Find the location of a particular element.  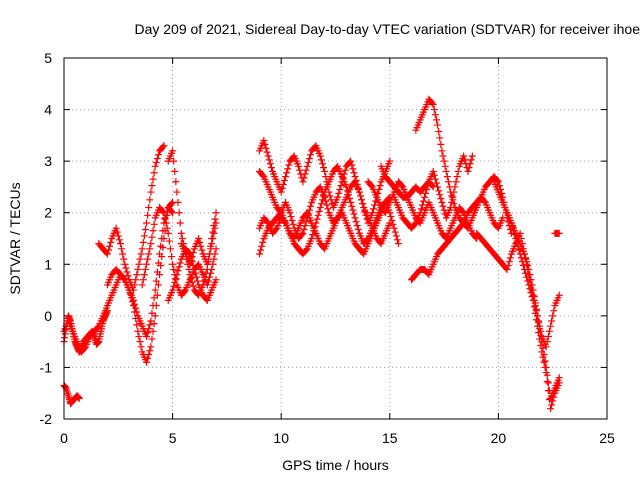

x-tick-label: 20 is located at coordinates (499, 438).